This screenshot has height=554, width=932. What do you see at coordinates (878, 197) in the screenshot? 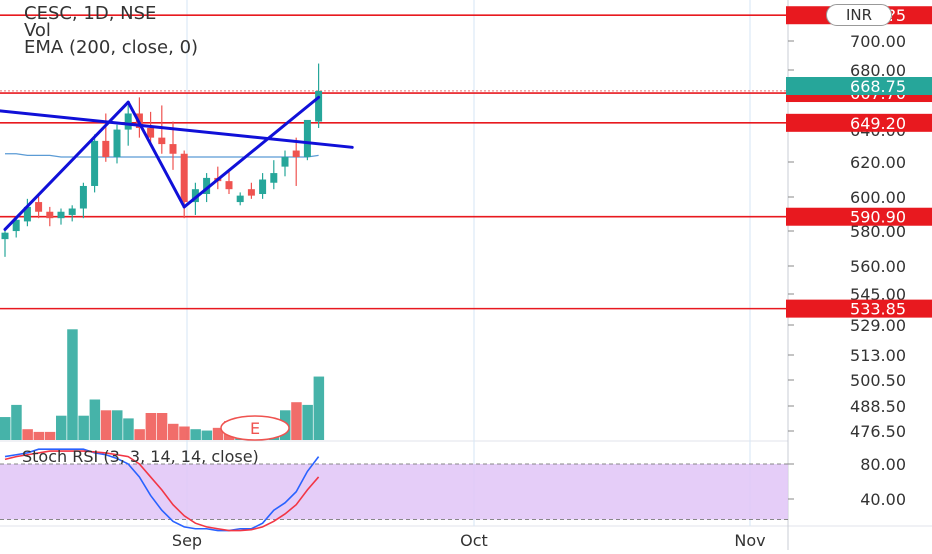
I see `price-tick-label: 600.00` at bounding box center [878, 197].